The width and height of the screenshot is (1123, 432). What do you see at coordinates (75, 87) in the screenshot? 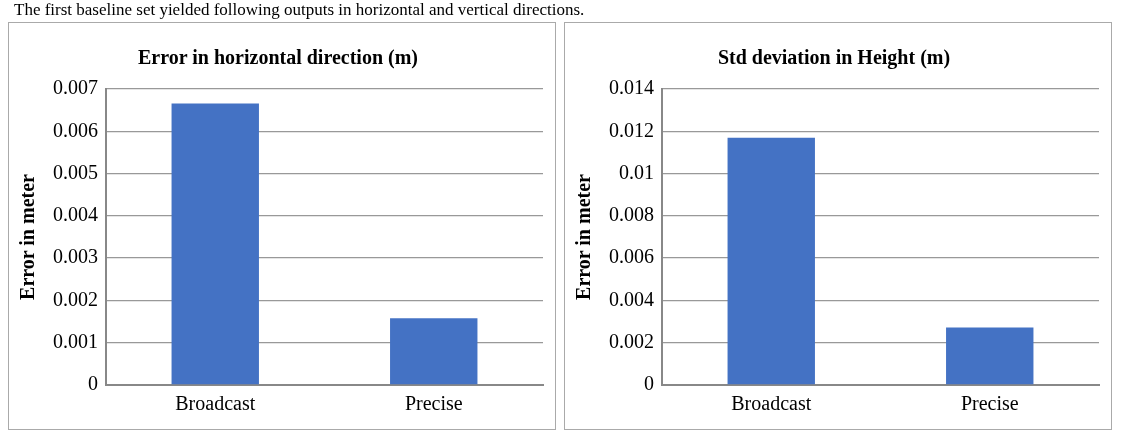
I see `y-tick-label: 0.007` at bounding box center [75, 87].